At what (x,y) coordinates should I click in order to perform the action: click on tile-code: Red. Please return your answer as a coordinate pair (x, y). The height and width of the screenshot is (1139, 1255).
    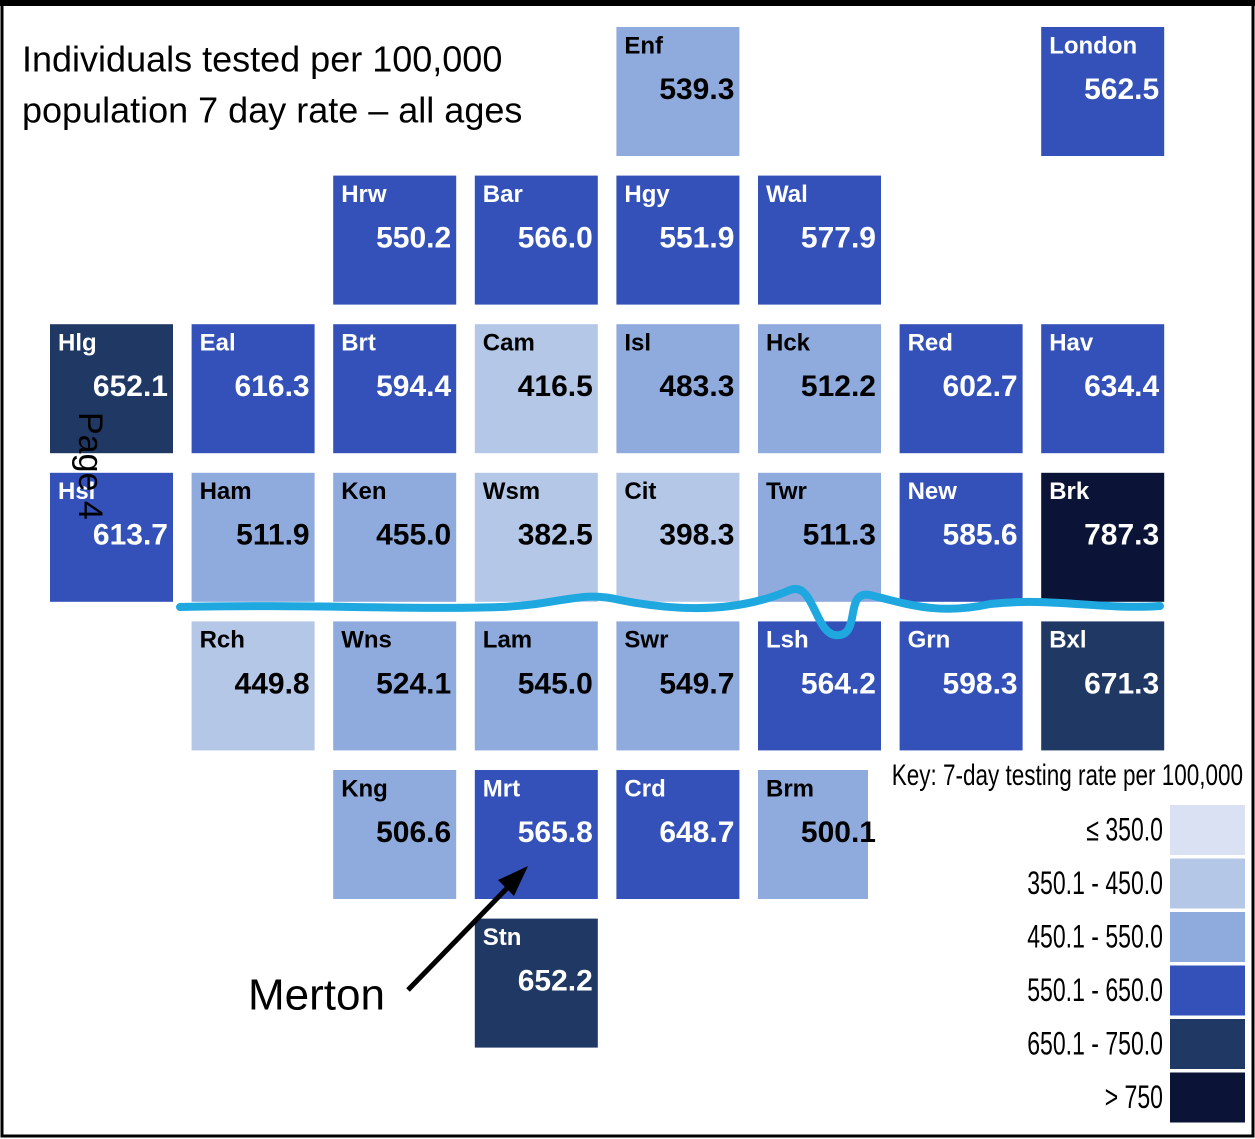
    Looking at the image, I should click on (930, 343).